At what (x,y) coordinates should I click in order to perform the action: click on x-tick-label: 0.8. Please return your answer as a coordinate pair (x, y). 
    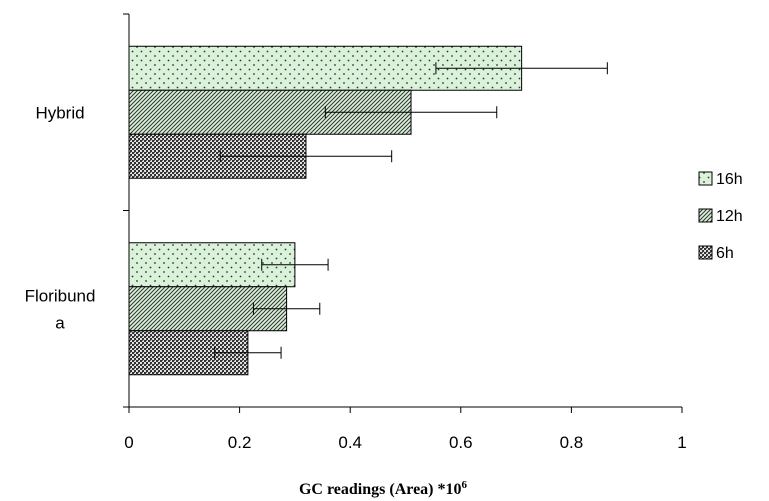
    Looking at the image, I should click on (572, 442).